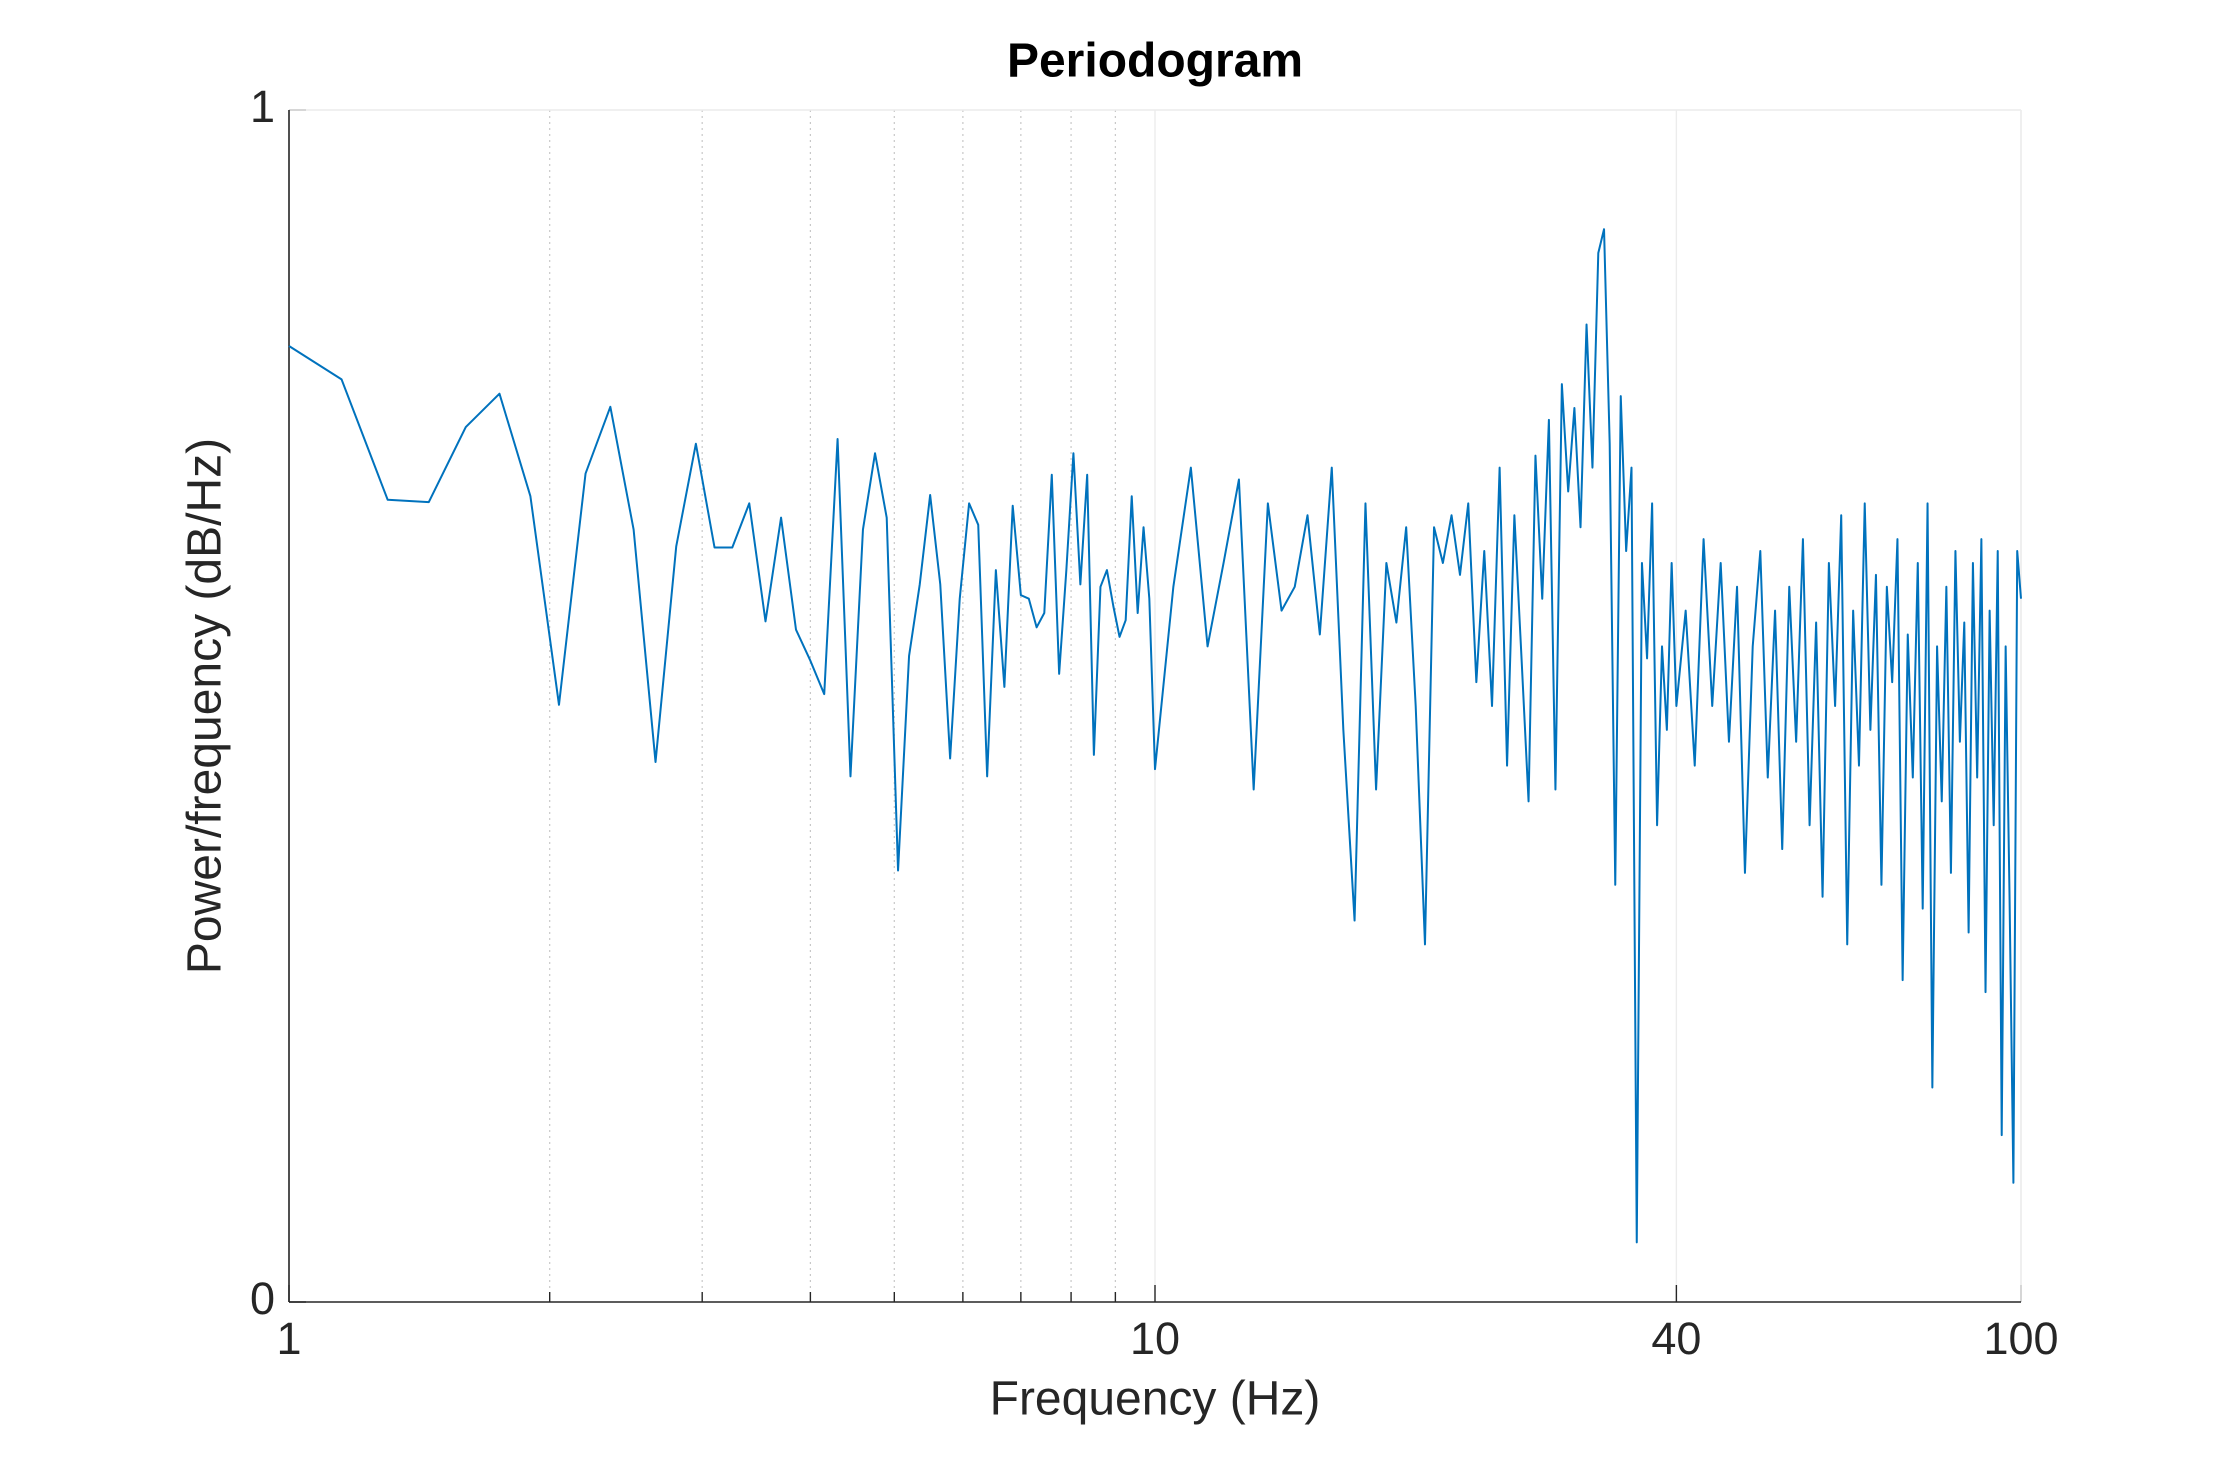 The height and width of the screenshot is (1457, 2222). Describe the element at coordinates (1676, 1338) in the screenshot. I see `x-tick-label: 40` at that location.